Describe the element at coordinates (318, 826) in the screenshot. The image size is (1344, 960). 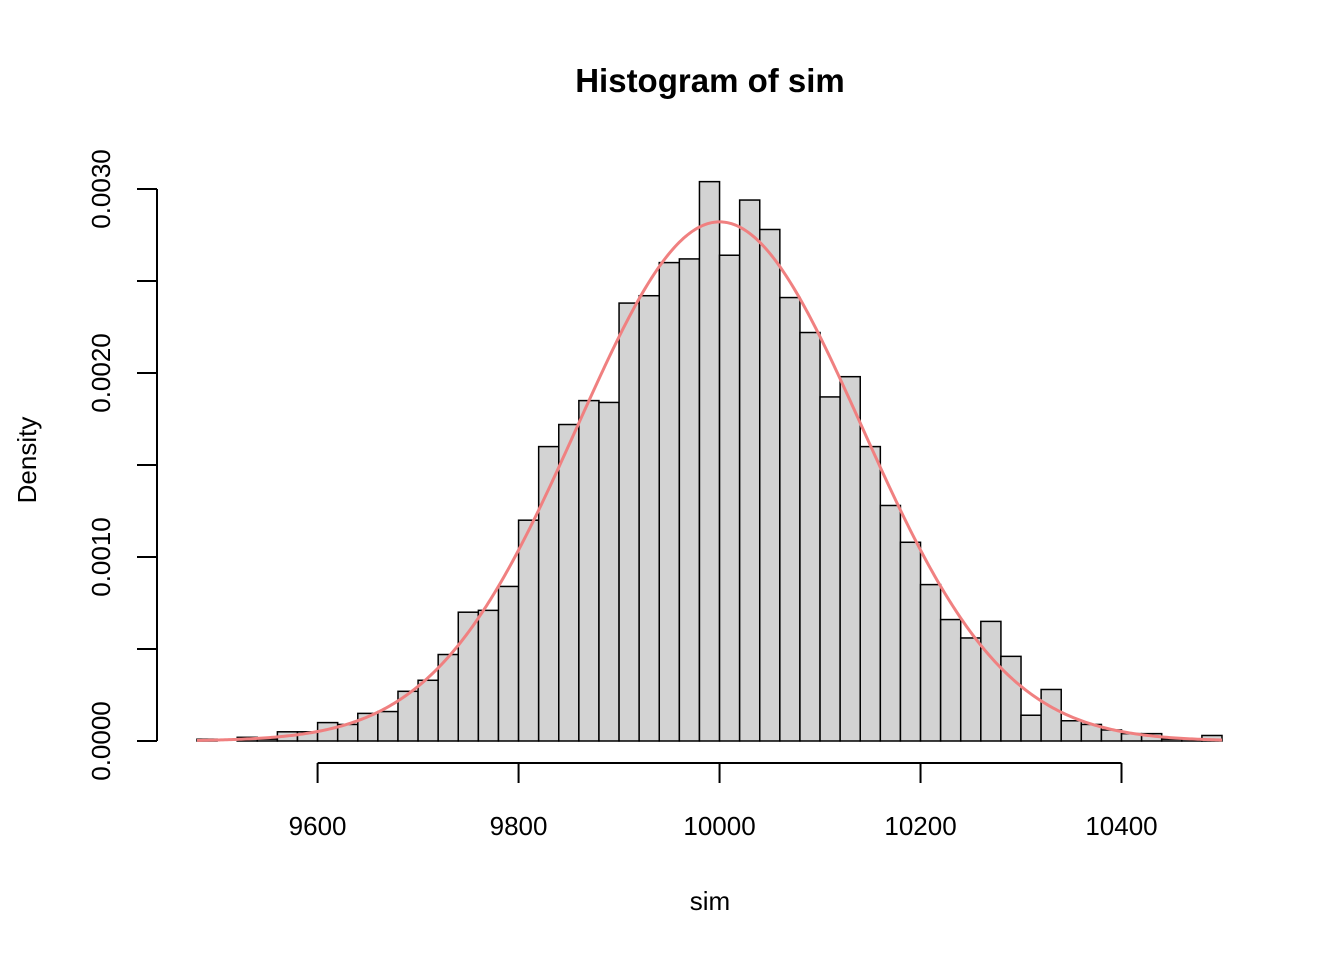
I see `x-tick-label: 9600` at that location.